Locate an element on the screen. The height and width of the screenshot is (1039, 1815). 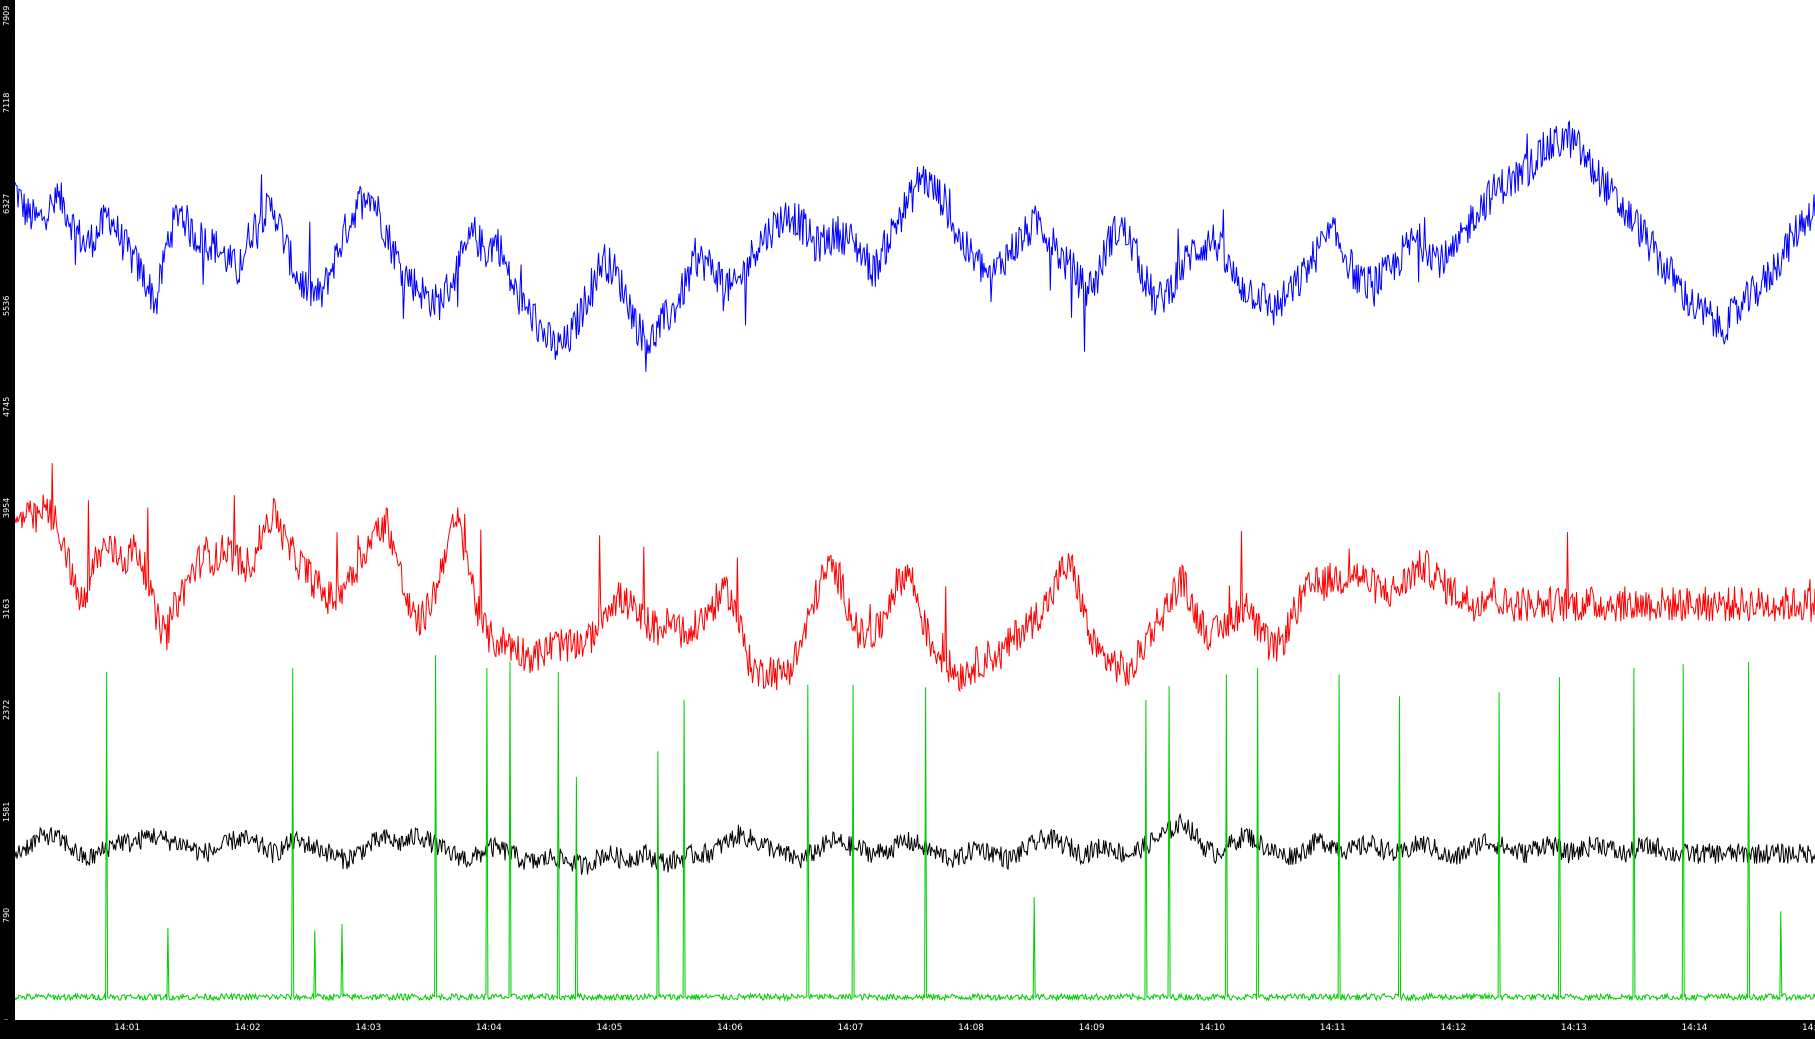
y-tick-label: 1581 is located at coordinates (6, 811).